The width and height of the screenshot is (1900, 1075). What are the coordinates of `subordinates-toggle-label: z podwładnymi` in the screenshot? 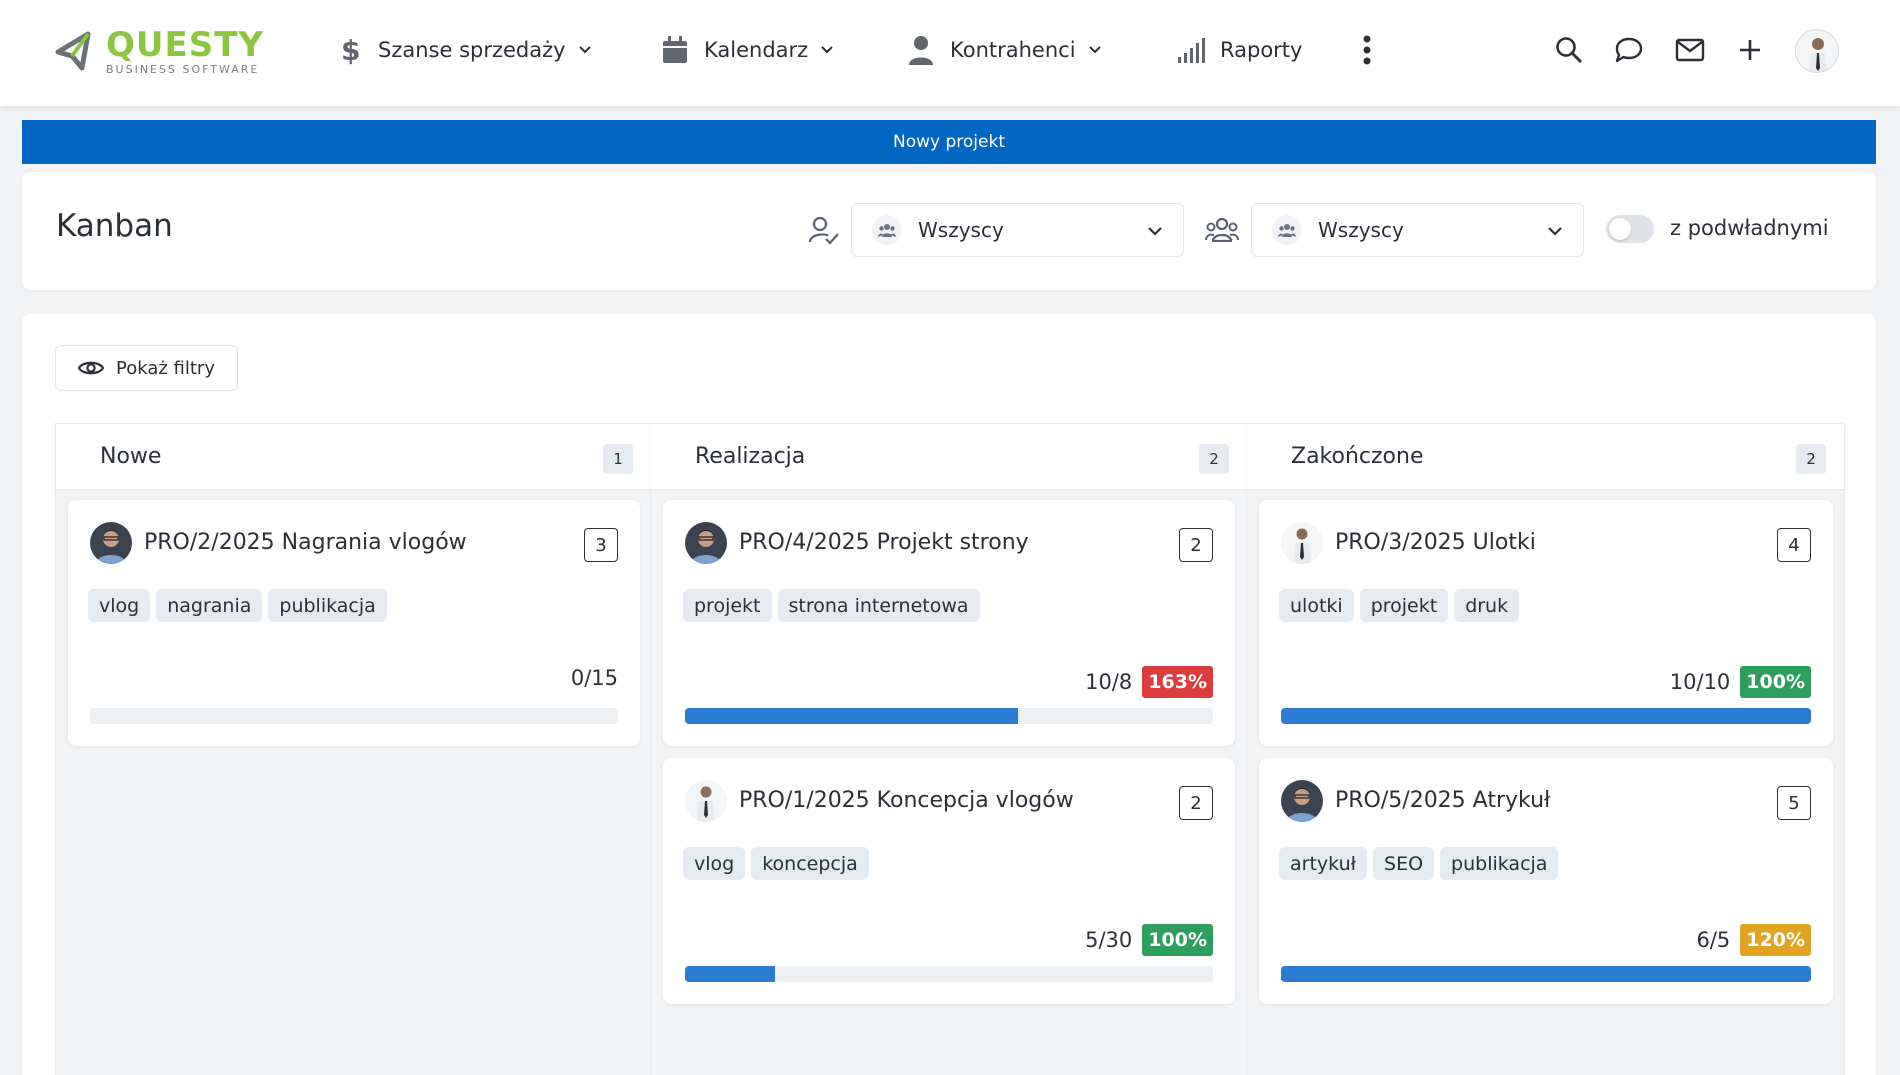 It's located at (1749, 228).